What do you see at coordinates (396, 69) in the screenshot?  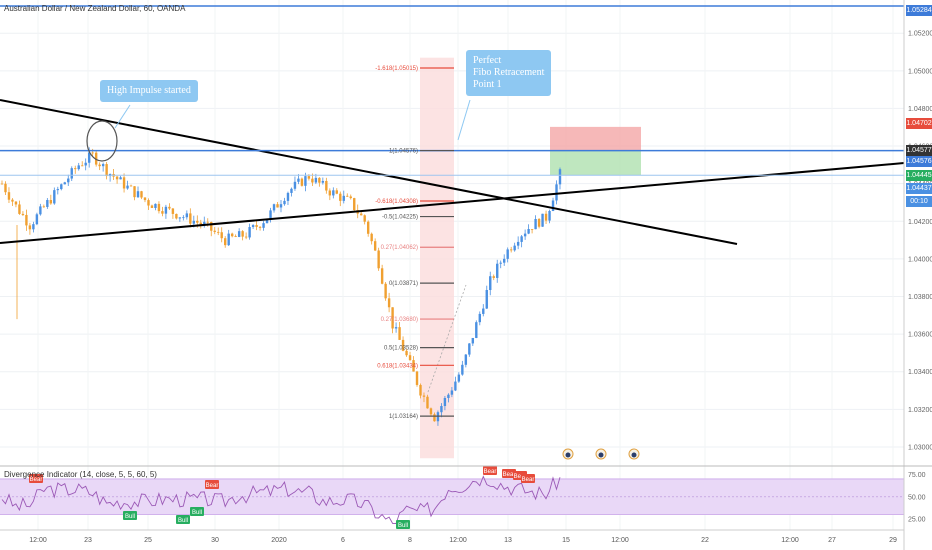 I see `fib-label: -1.618(1.05015)` at bounding box center [396, 69].